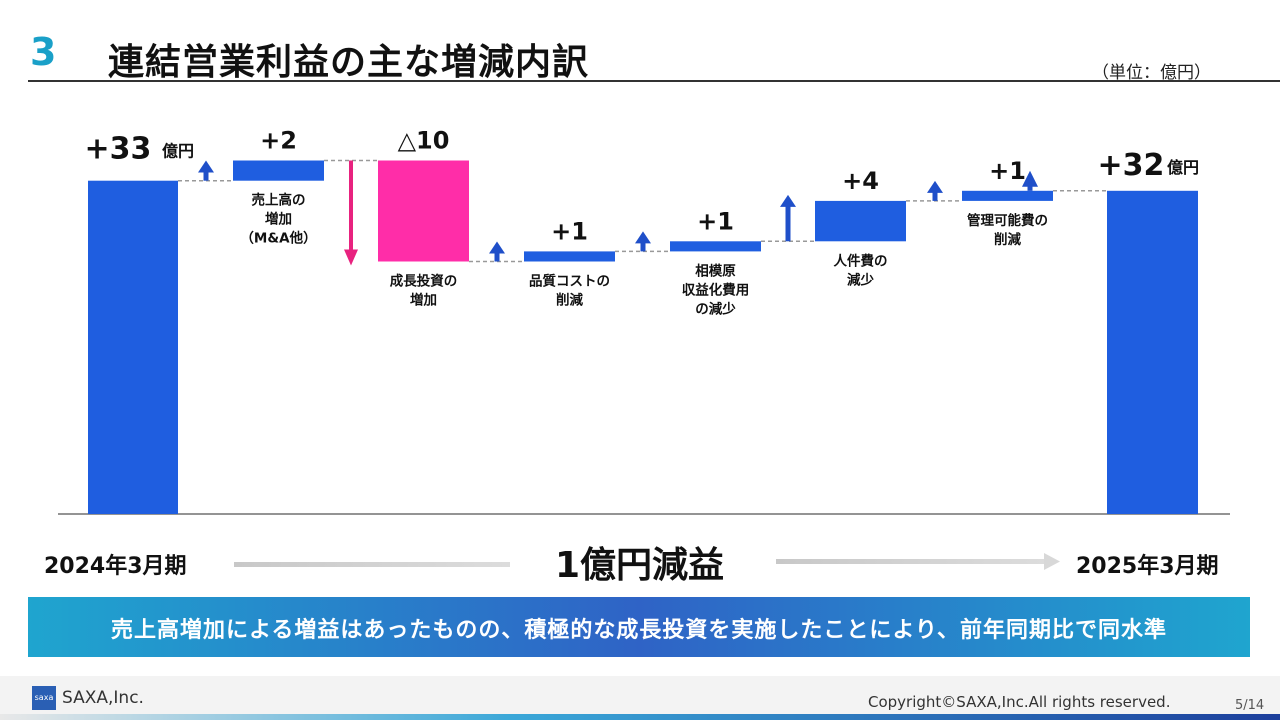 Image resolution: width=1280 pixels, height=720 pixels. I want to click on start-total-bar, so click(133, 347).